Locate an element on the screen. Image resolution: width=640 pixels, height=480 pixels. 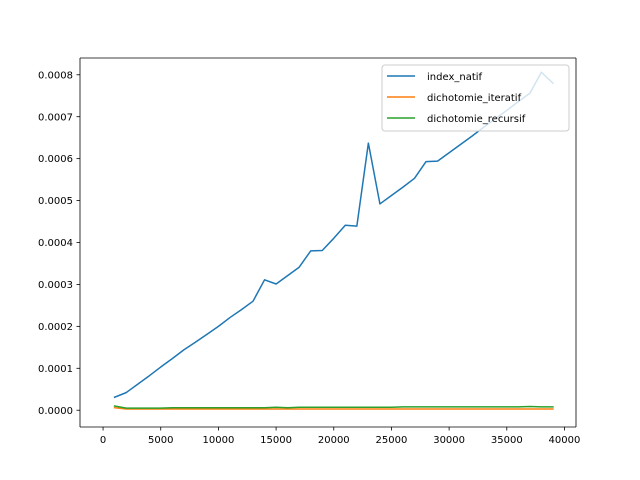
x-tick-label: 10000 is located at coordinates (219, 440).